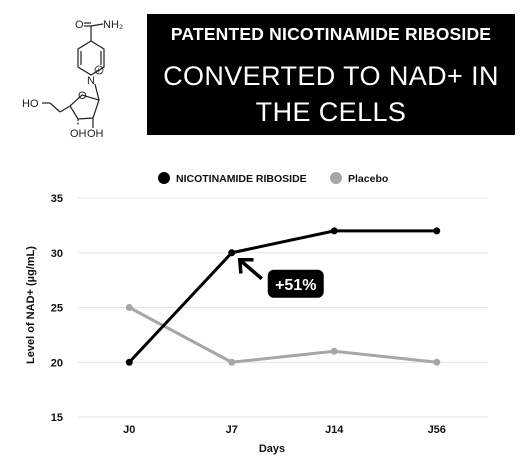 This screenshot has height=470, width=520. What do you see at coordinates (91, 81) in the screenshot?
I see `ring-nitrogen-label: N` at bounding box center [91, 81].